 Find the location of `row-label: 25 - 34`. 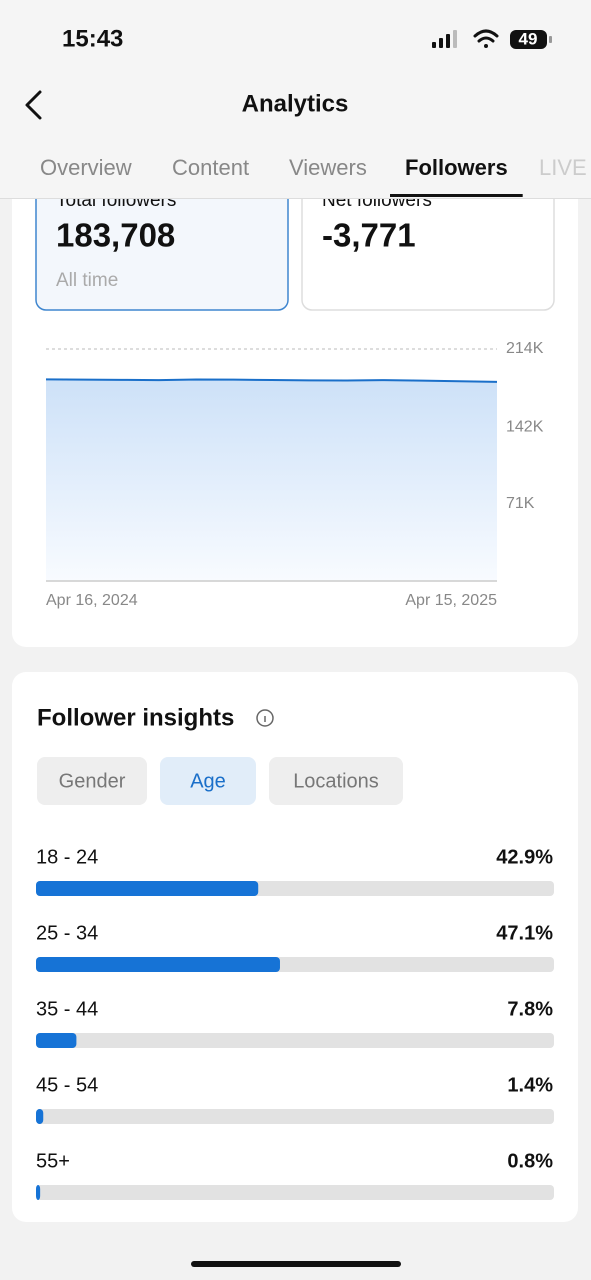

row-label: 25 - 34 is located at coordinates (67, 933).